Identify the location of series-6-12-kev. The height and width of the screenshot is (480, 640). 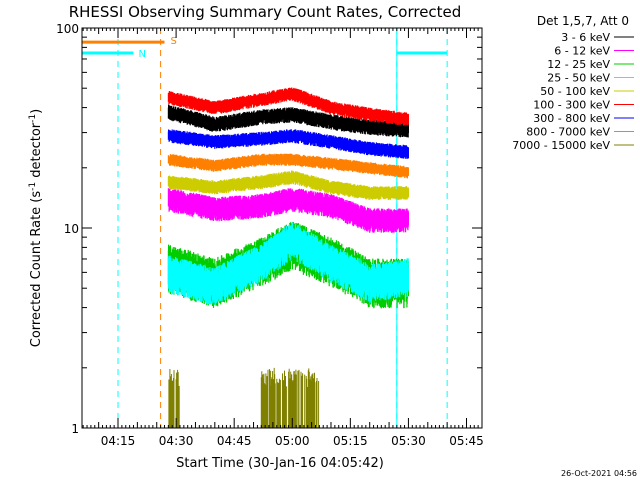
(288, 210).